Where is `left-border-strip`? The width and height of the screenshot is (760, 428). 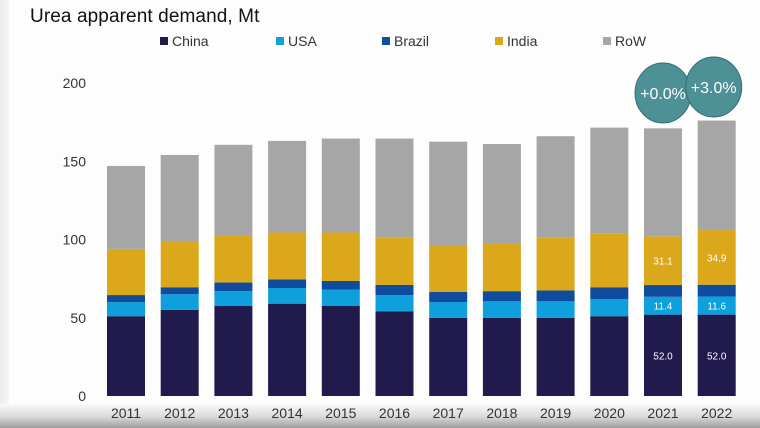
left-border-strip is located at coordinates (4, 214).